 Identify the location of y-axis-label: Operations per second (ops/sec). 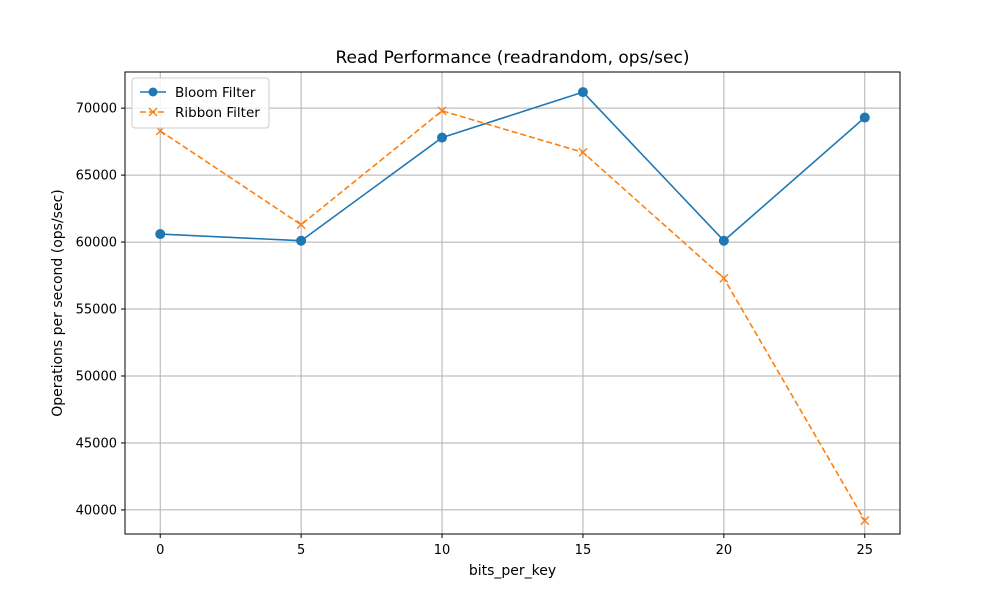
(58, 303).